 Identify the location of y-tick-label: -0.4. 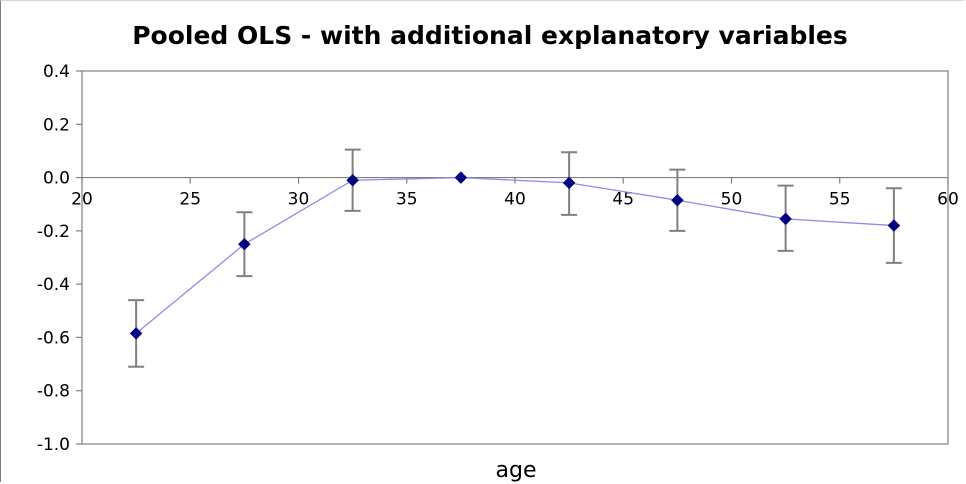
(53, 285).